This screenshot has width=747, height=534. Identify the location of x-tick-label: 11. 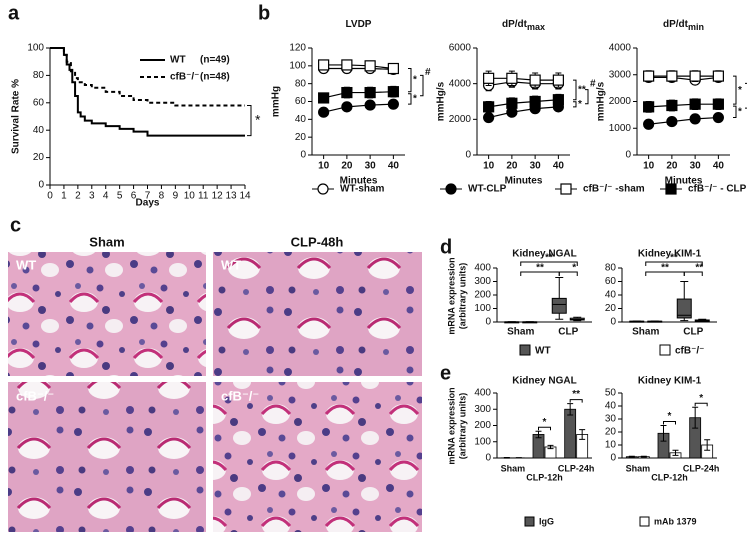
(203, 196).